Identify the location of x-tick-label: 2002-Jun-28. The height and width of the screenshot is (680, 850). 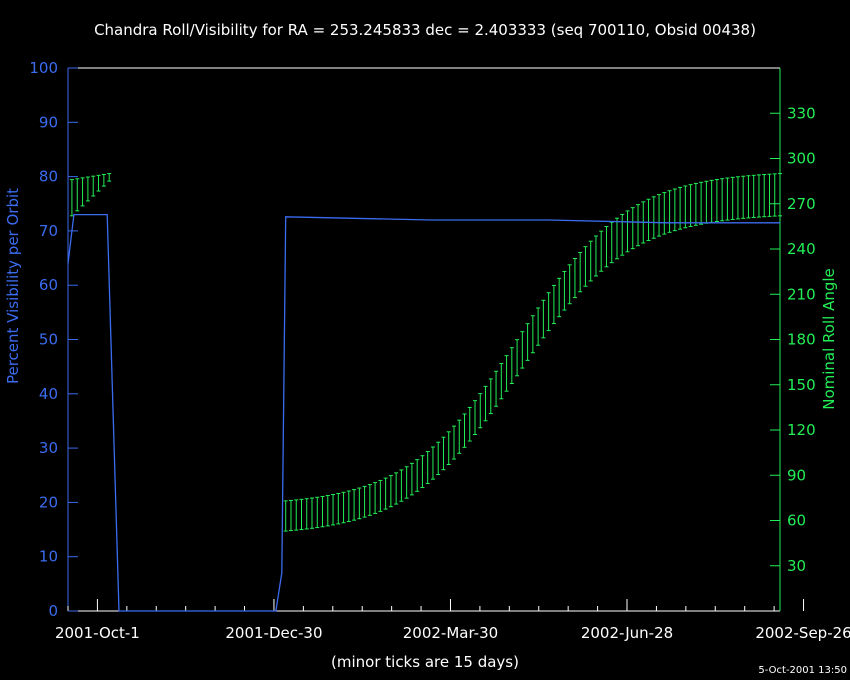
(627, 633).